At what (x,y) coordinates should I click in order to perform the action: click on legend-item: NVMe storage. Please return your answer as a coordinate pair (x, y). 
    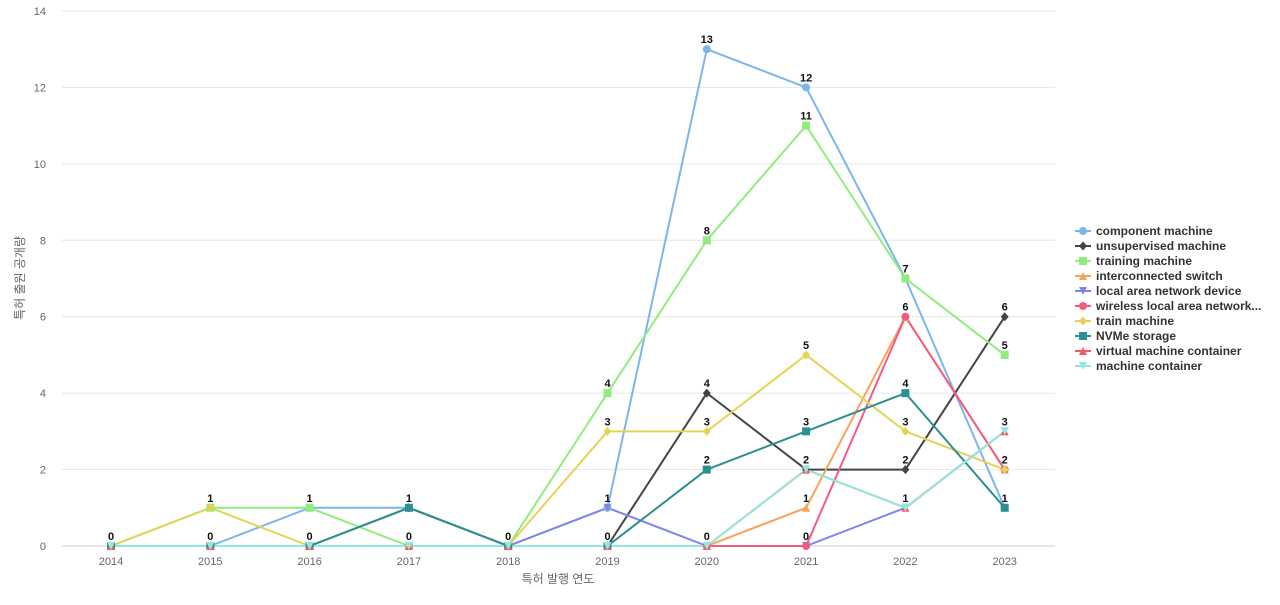
    Looking at the image, I should click on (1125, 336).